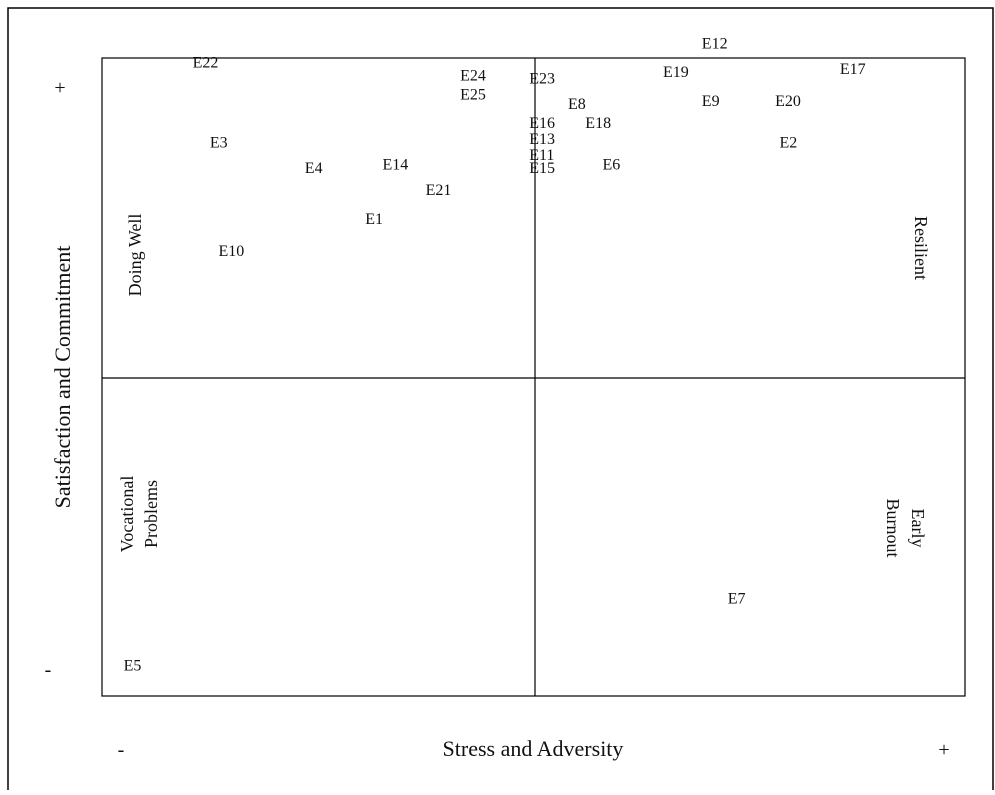  I want to click on point-label-e16: E16, so click(542, 123).